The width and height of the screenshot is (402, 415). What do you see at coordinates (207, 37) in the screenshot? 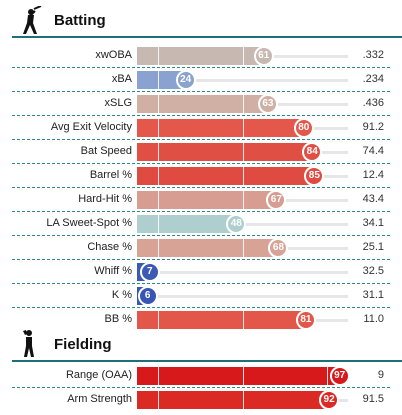
I see `batting-divider` at bounding box center [207, 37].